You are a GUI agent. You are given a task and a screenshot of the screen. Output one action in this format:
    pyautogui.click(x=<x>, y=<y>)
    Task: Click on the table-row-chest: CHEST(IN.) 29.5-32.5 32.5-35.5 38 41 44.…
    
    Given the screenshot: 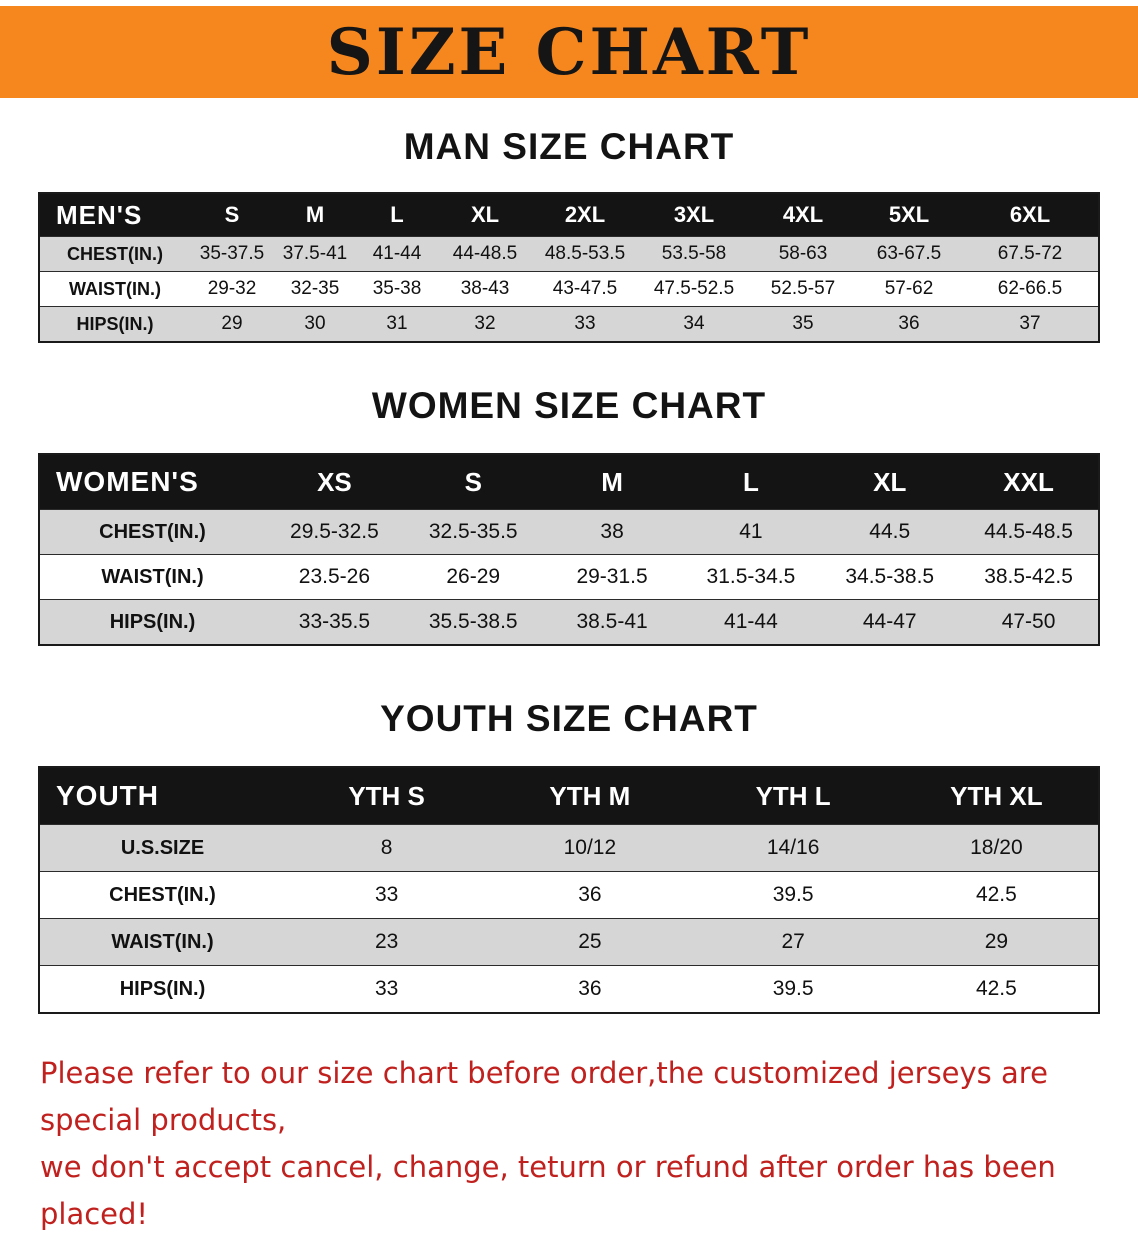 What is the action you would take?
    pyautogui.click(x=569, y=531)
    